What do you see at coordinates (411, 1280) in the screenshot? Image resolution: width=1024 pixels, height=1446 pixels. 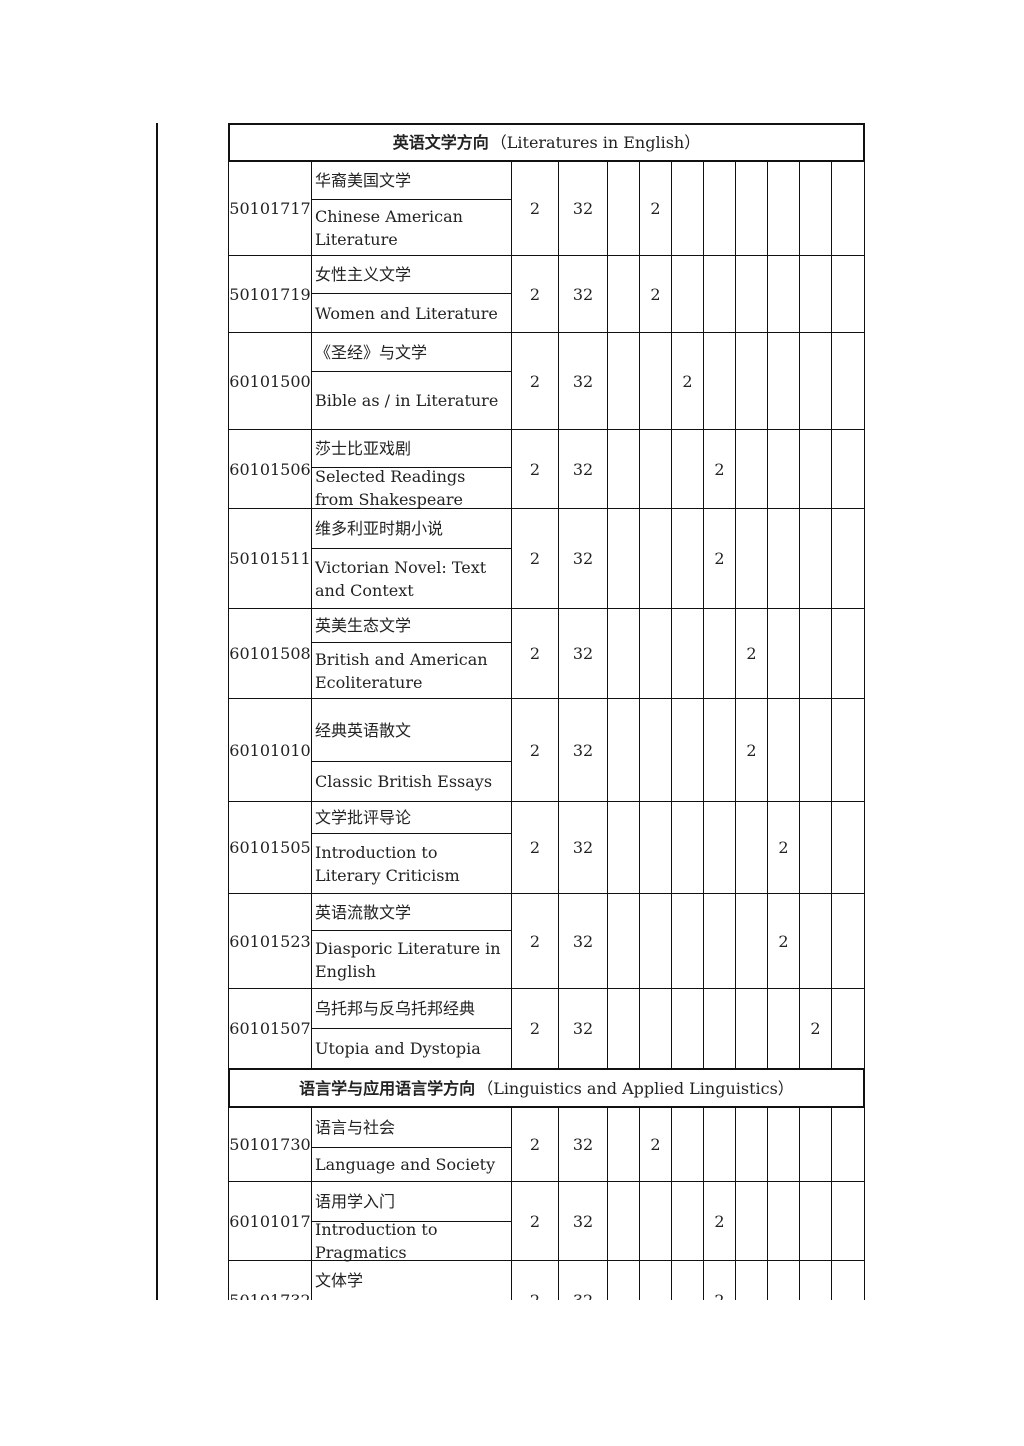 I see `course-name-cn: 文体学` at bounding box center [411, 1280].